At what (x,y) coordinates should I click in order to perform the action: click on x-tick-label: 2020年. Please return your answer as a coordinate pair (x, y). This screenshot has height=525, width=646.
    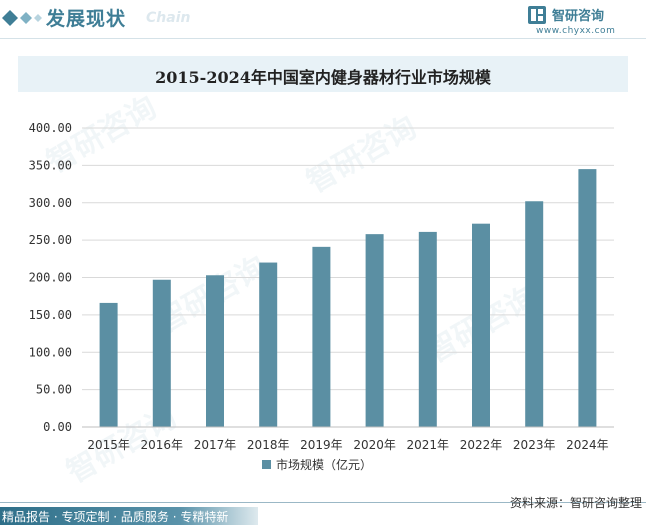
    Looking at the image, I should click on (374, 445).